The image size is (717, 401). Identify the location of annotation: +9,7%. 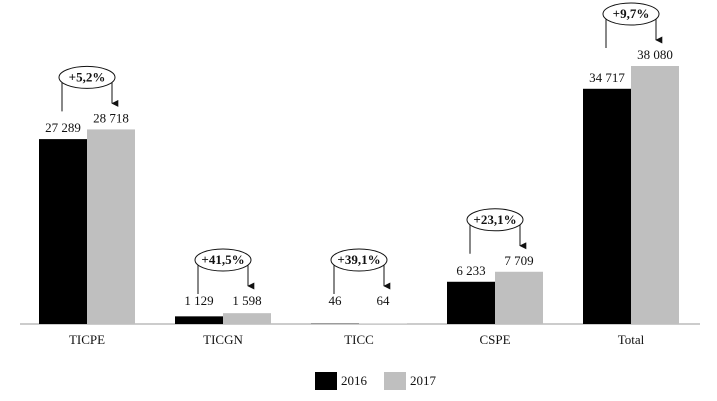
(631, 13).